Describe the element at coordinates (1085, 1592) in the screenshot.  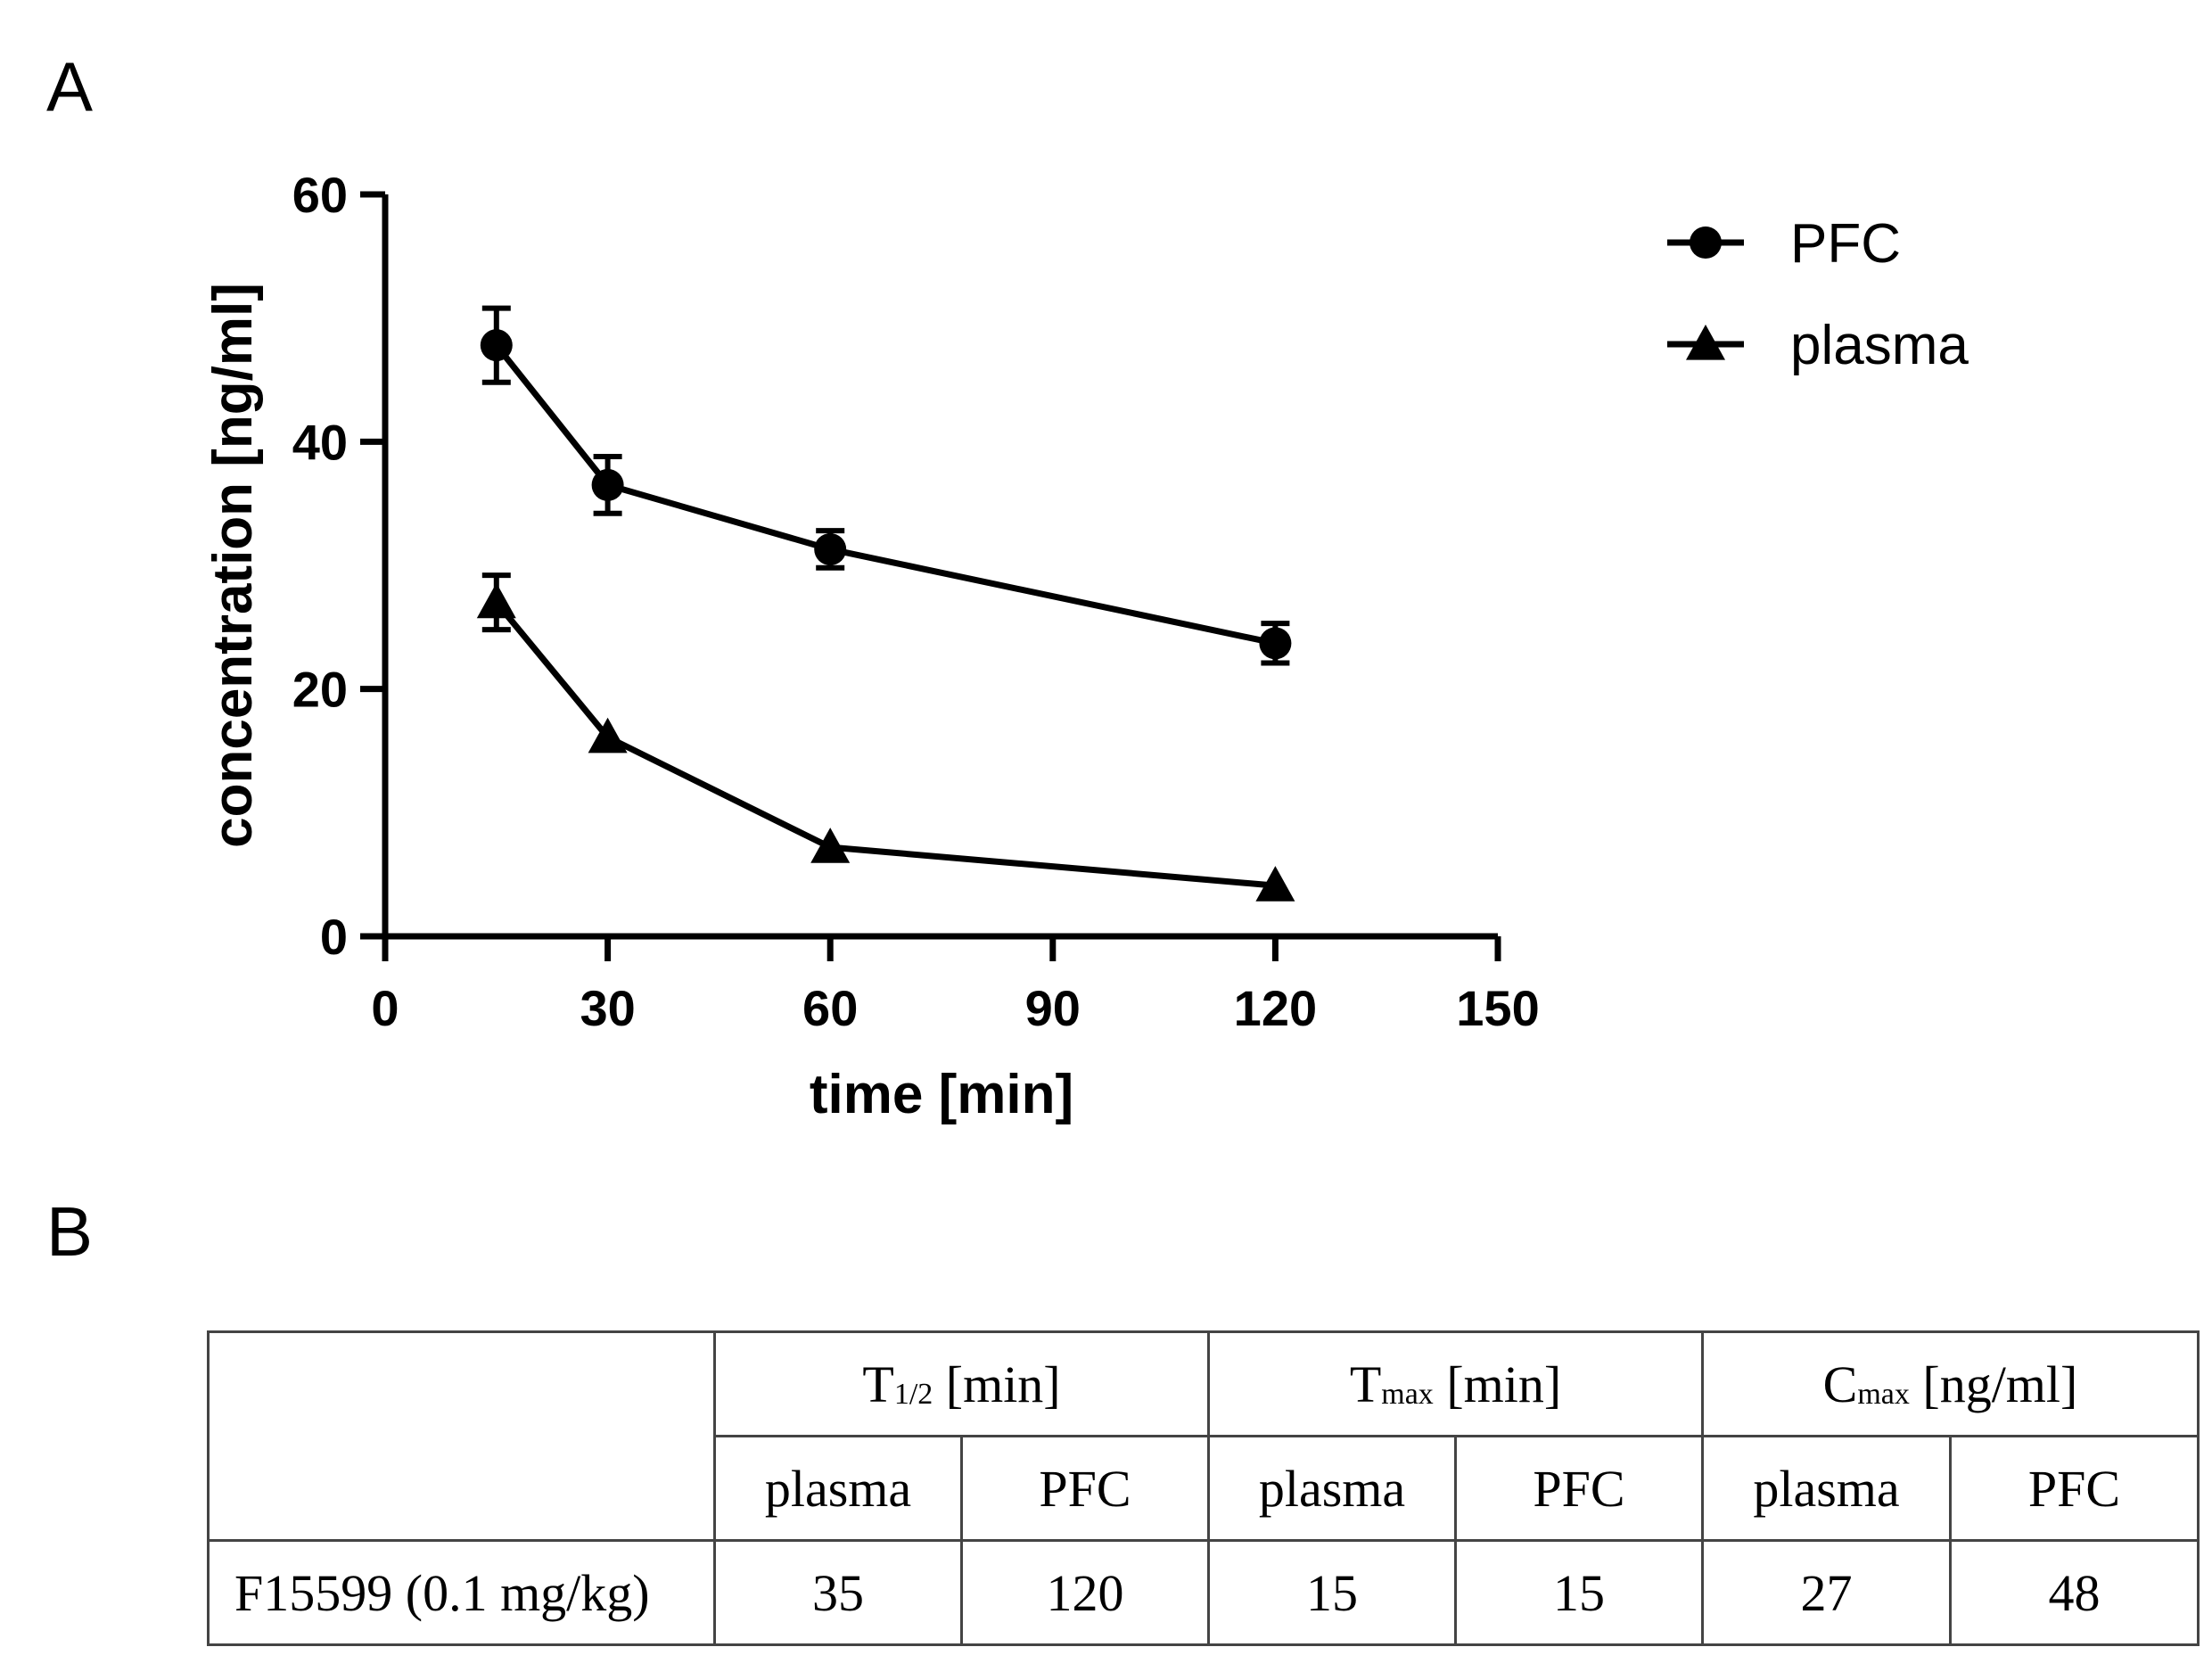
I see `value-cell: 120` at that location.